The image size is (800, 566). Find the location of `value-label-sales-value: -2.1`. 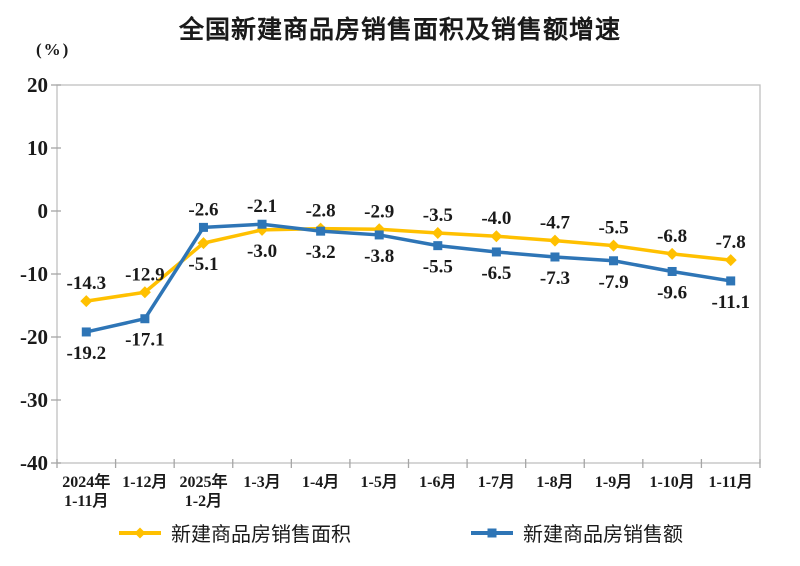

value-label-sales-value: -2.1 is located at coordinates (262, 206).